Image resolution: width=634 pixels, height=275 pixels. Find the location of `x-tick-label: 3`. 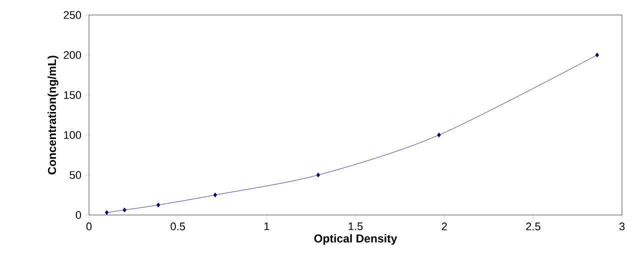

x-tick-label: 3 is located at coordinates (622, 226).